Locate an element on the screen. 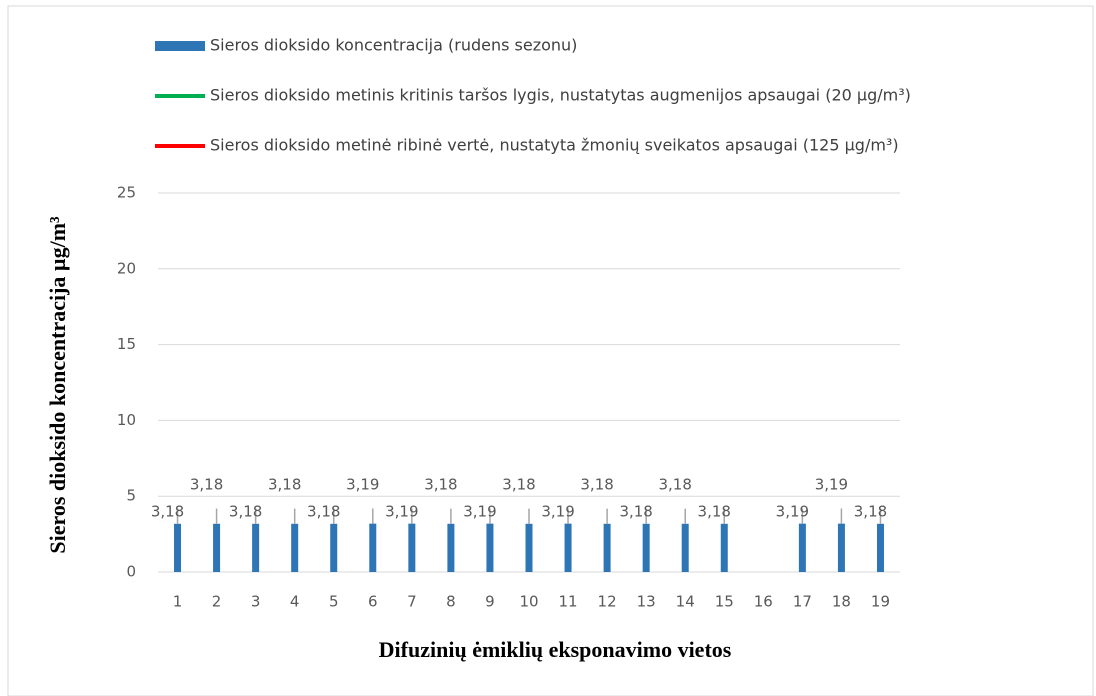 This screenshot has height=696, width=1096. x-tick-label: 18 is located at coordinates (841, 602).